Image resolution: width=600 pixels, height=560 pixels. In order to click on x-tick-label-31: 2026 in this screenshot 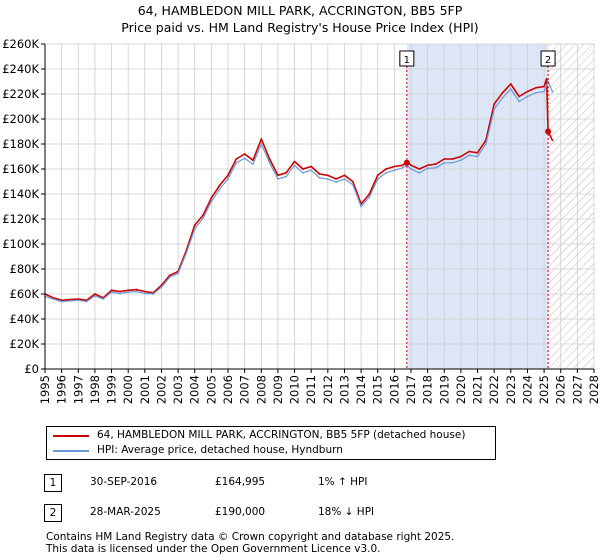, I will do `click(561, 389)`.